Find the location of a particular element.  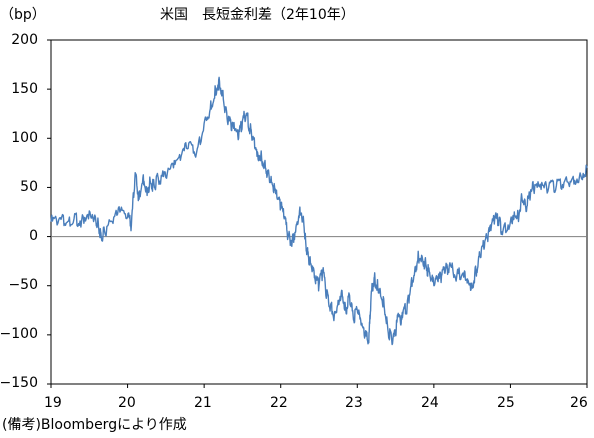

y-tick-label: −100 is located at coordinates (19, 334).